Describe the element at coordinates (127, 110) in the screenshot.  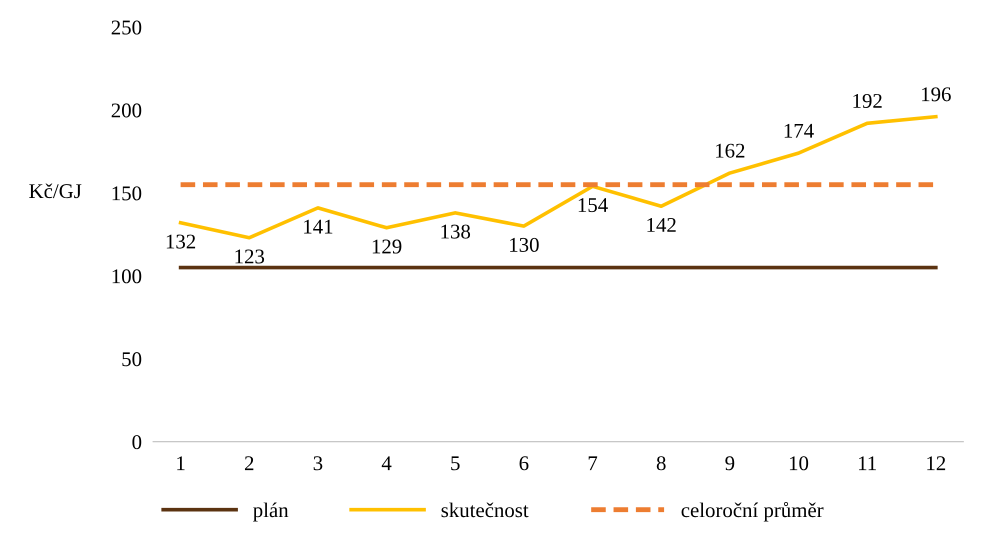
I see `y-tick-label: 200` at that location.